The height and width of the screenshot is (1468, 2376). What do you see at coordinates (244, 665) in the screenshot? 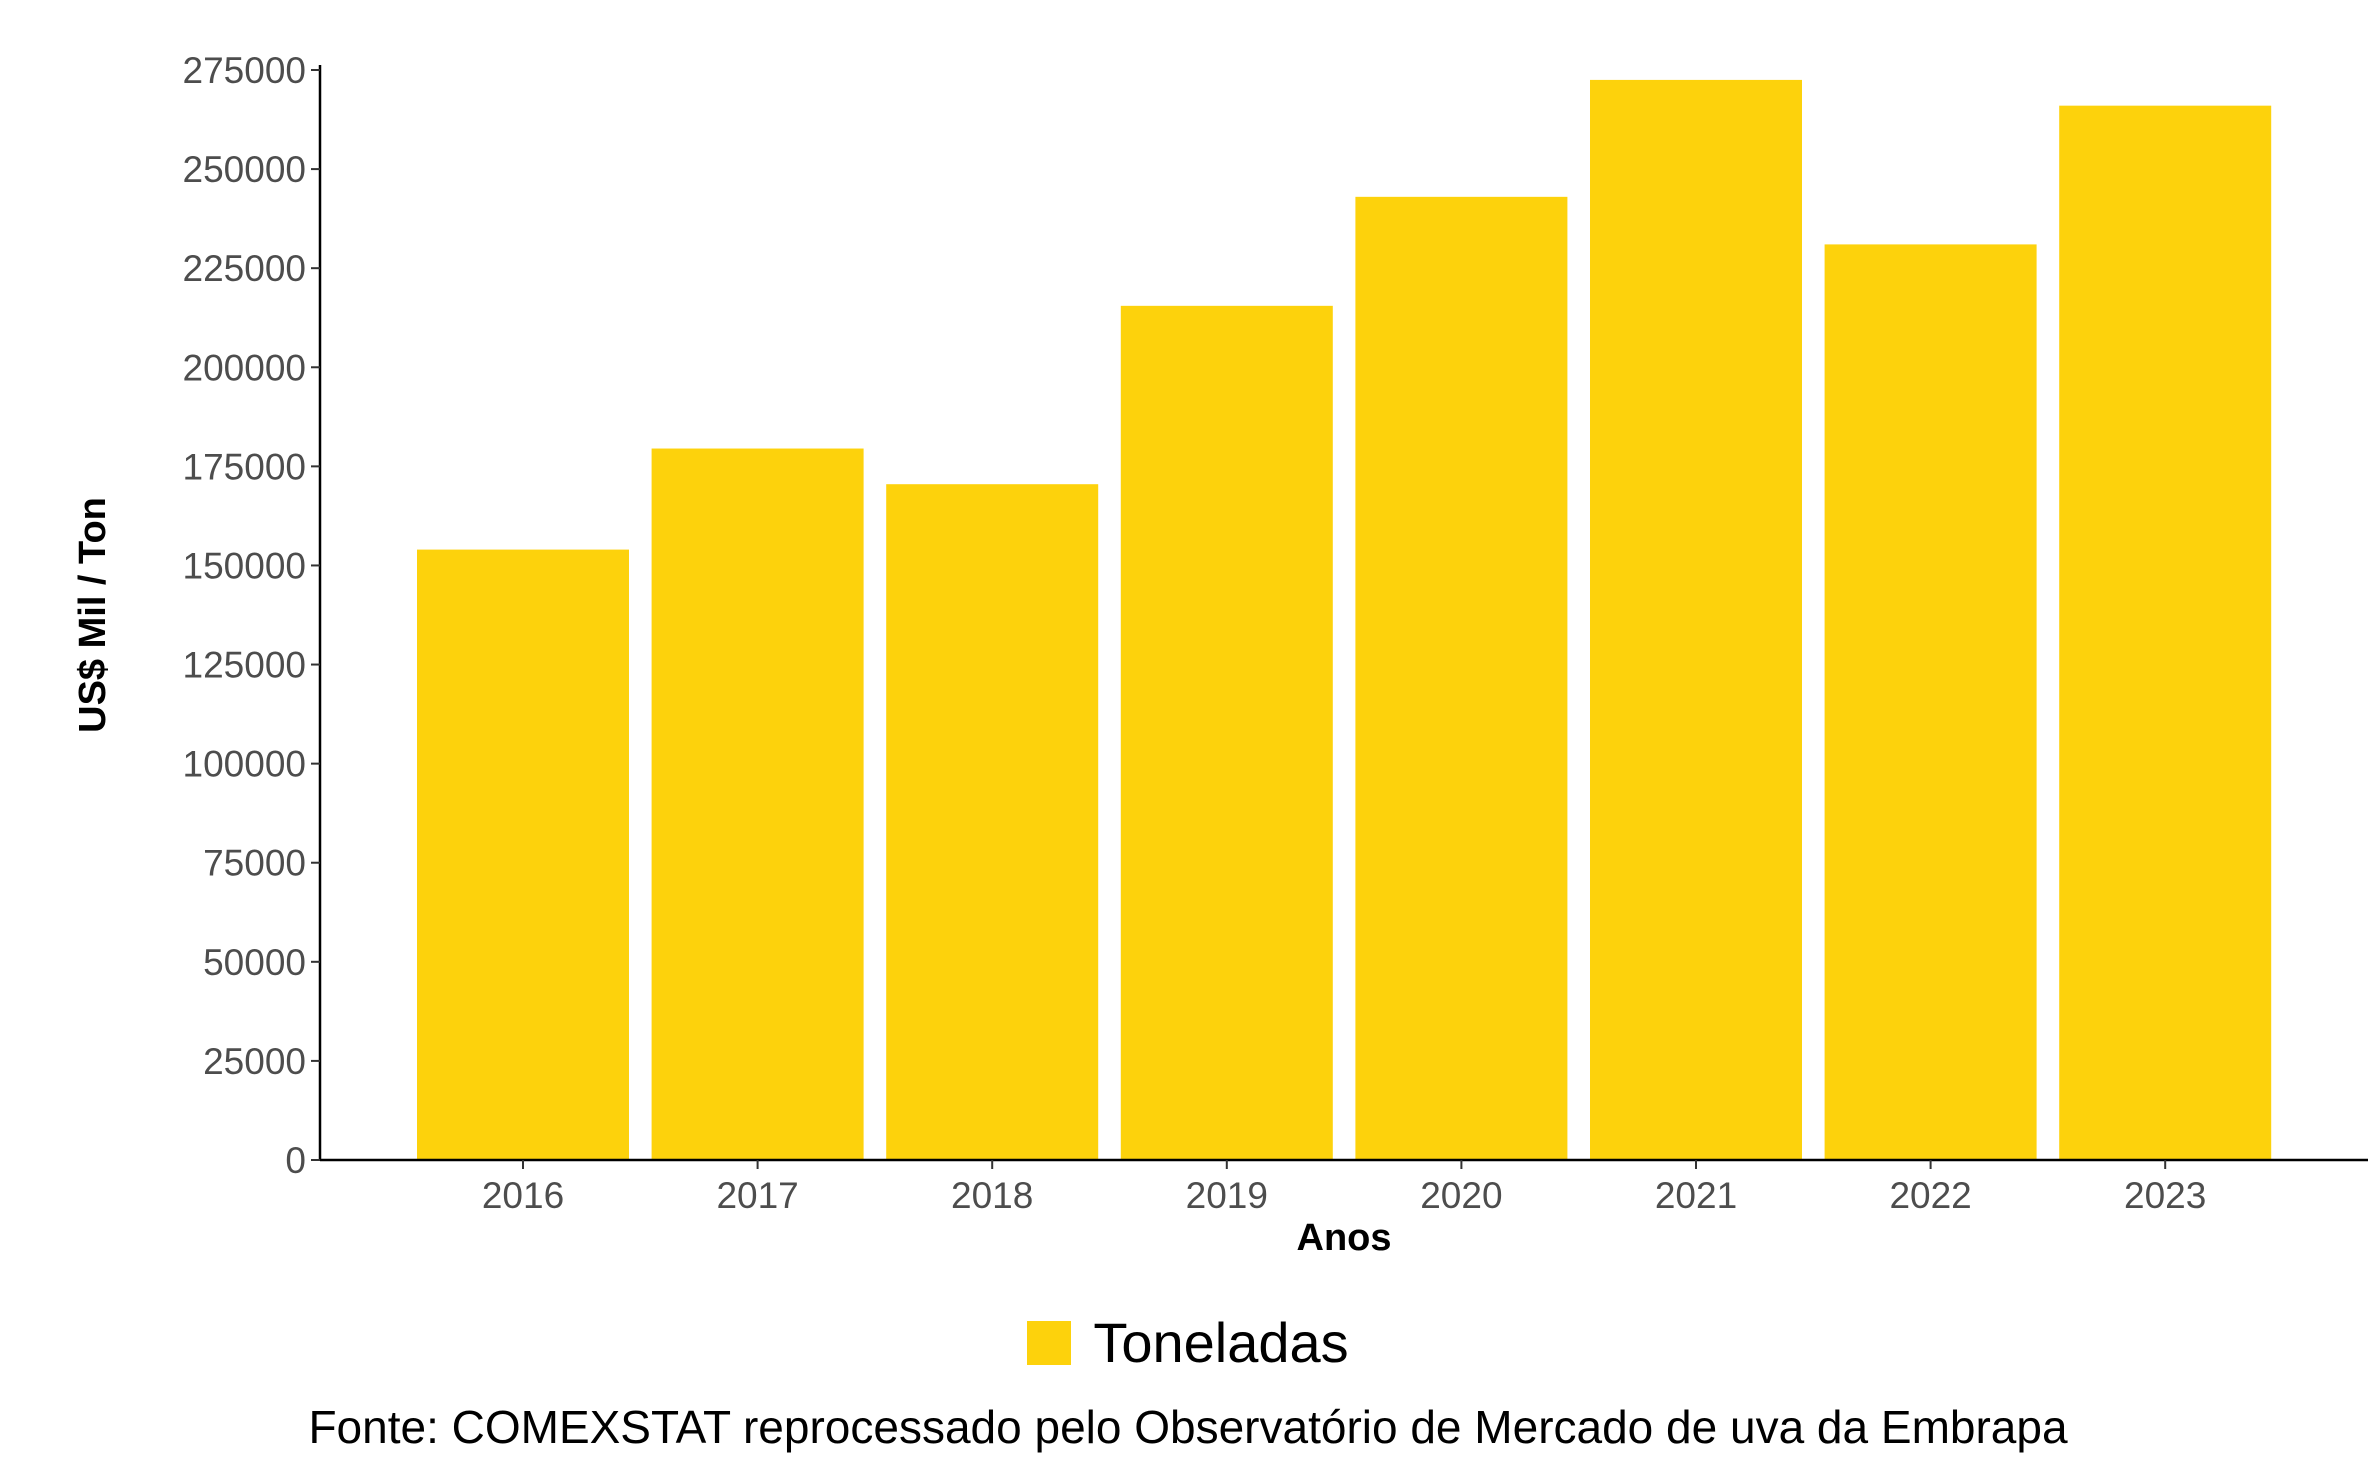
I see `y-tick-label: 125000` at bounding box center [244, 665].